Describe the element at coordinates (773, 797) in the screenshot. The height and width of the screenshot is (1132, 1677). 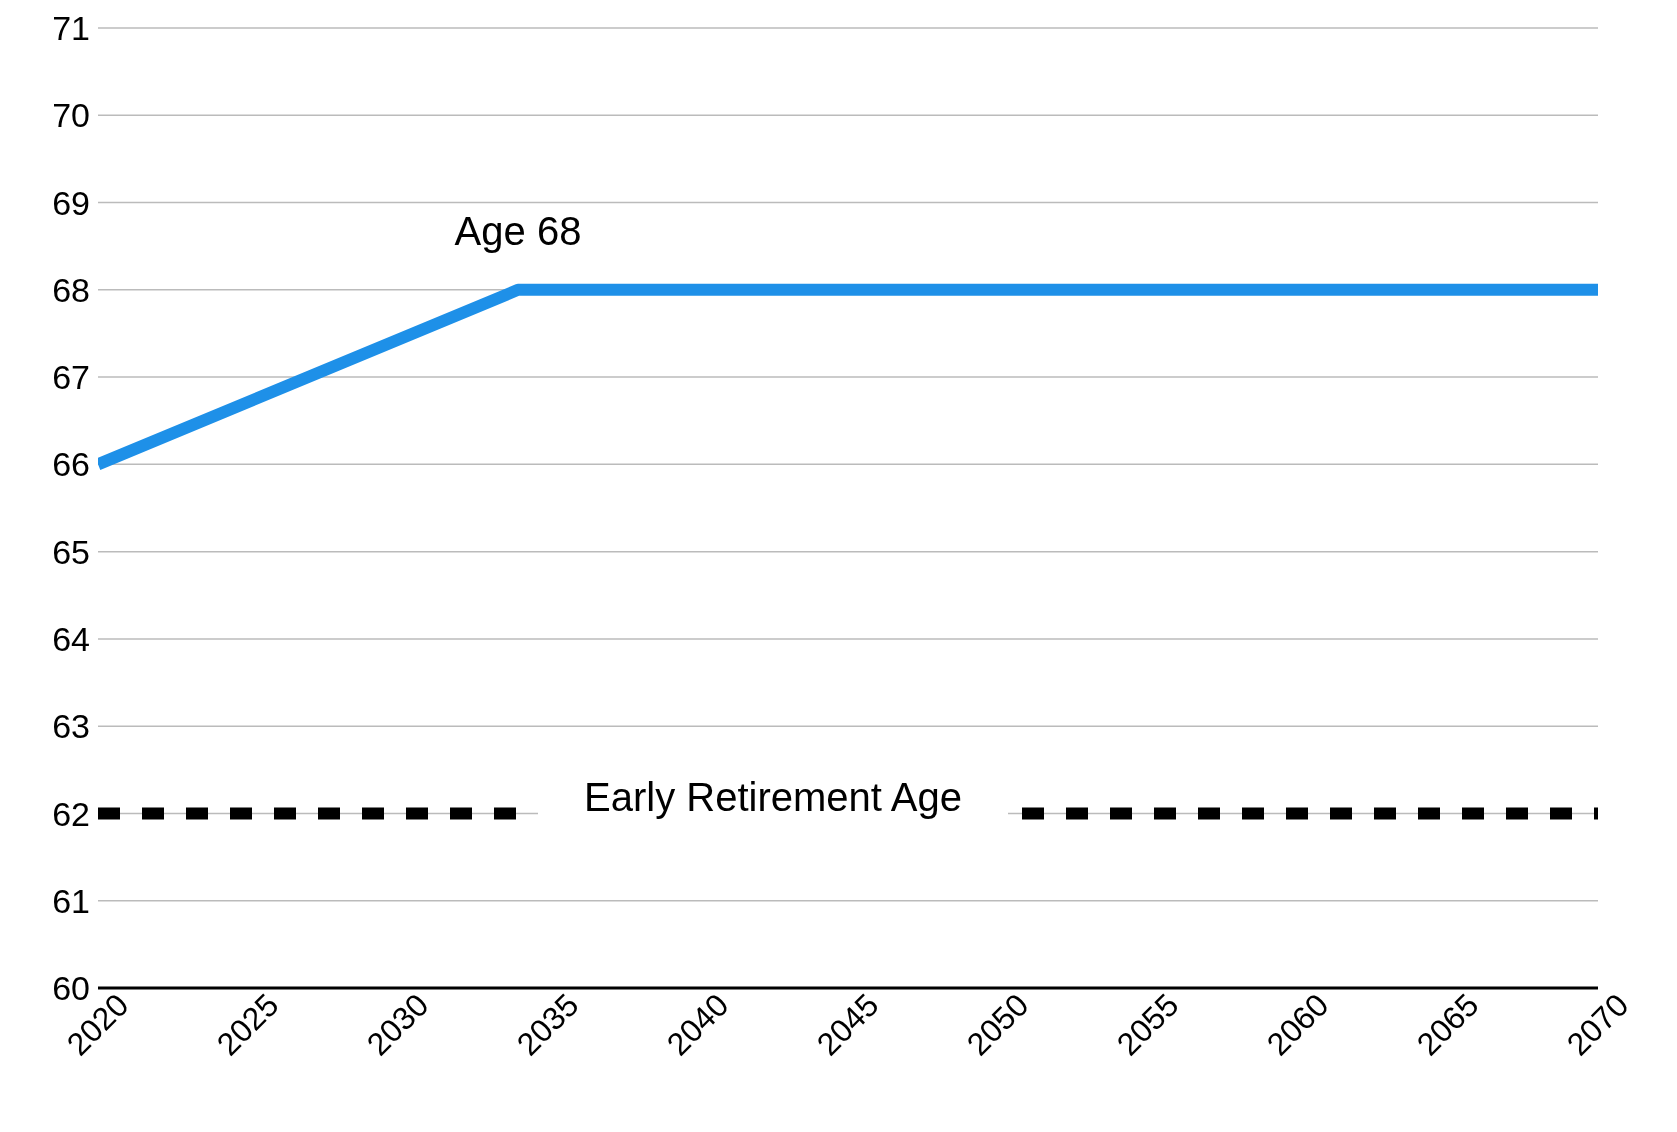
I see `ref-line-label: Early Retirement Age` at that location.